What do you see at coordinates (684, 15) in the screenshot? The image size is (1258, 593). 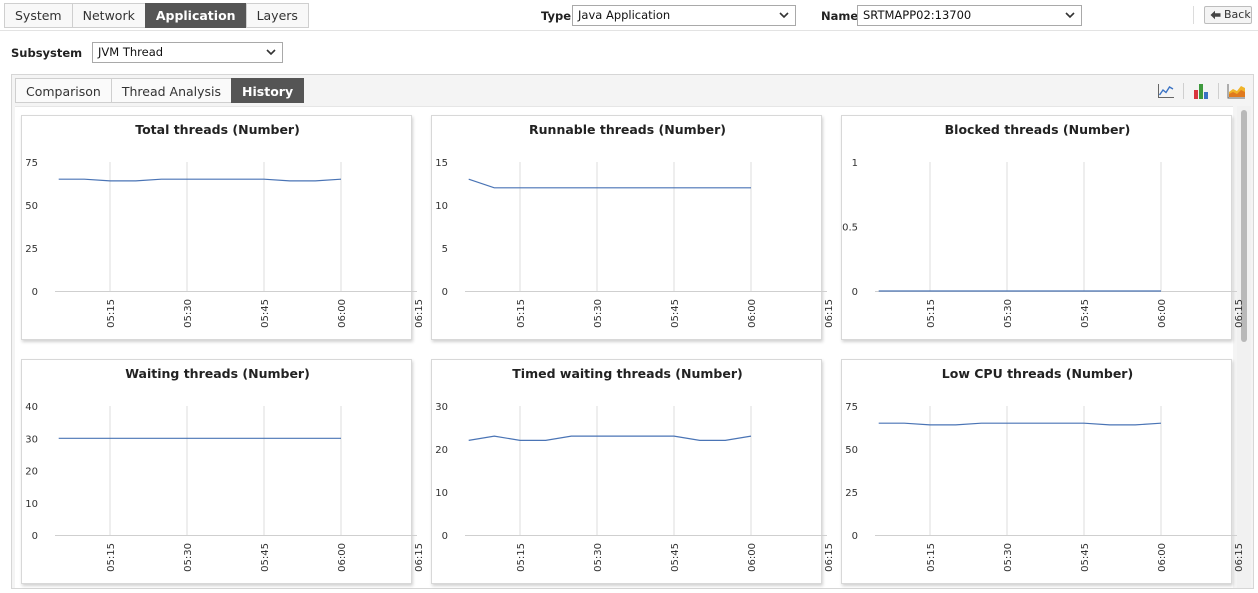 I see `type-select: Java Application` at bounding box center [684, 15].